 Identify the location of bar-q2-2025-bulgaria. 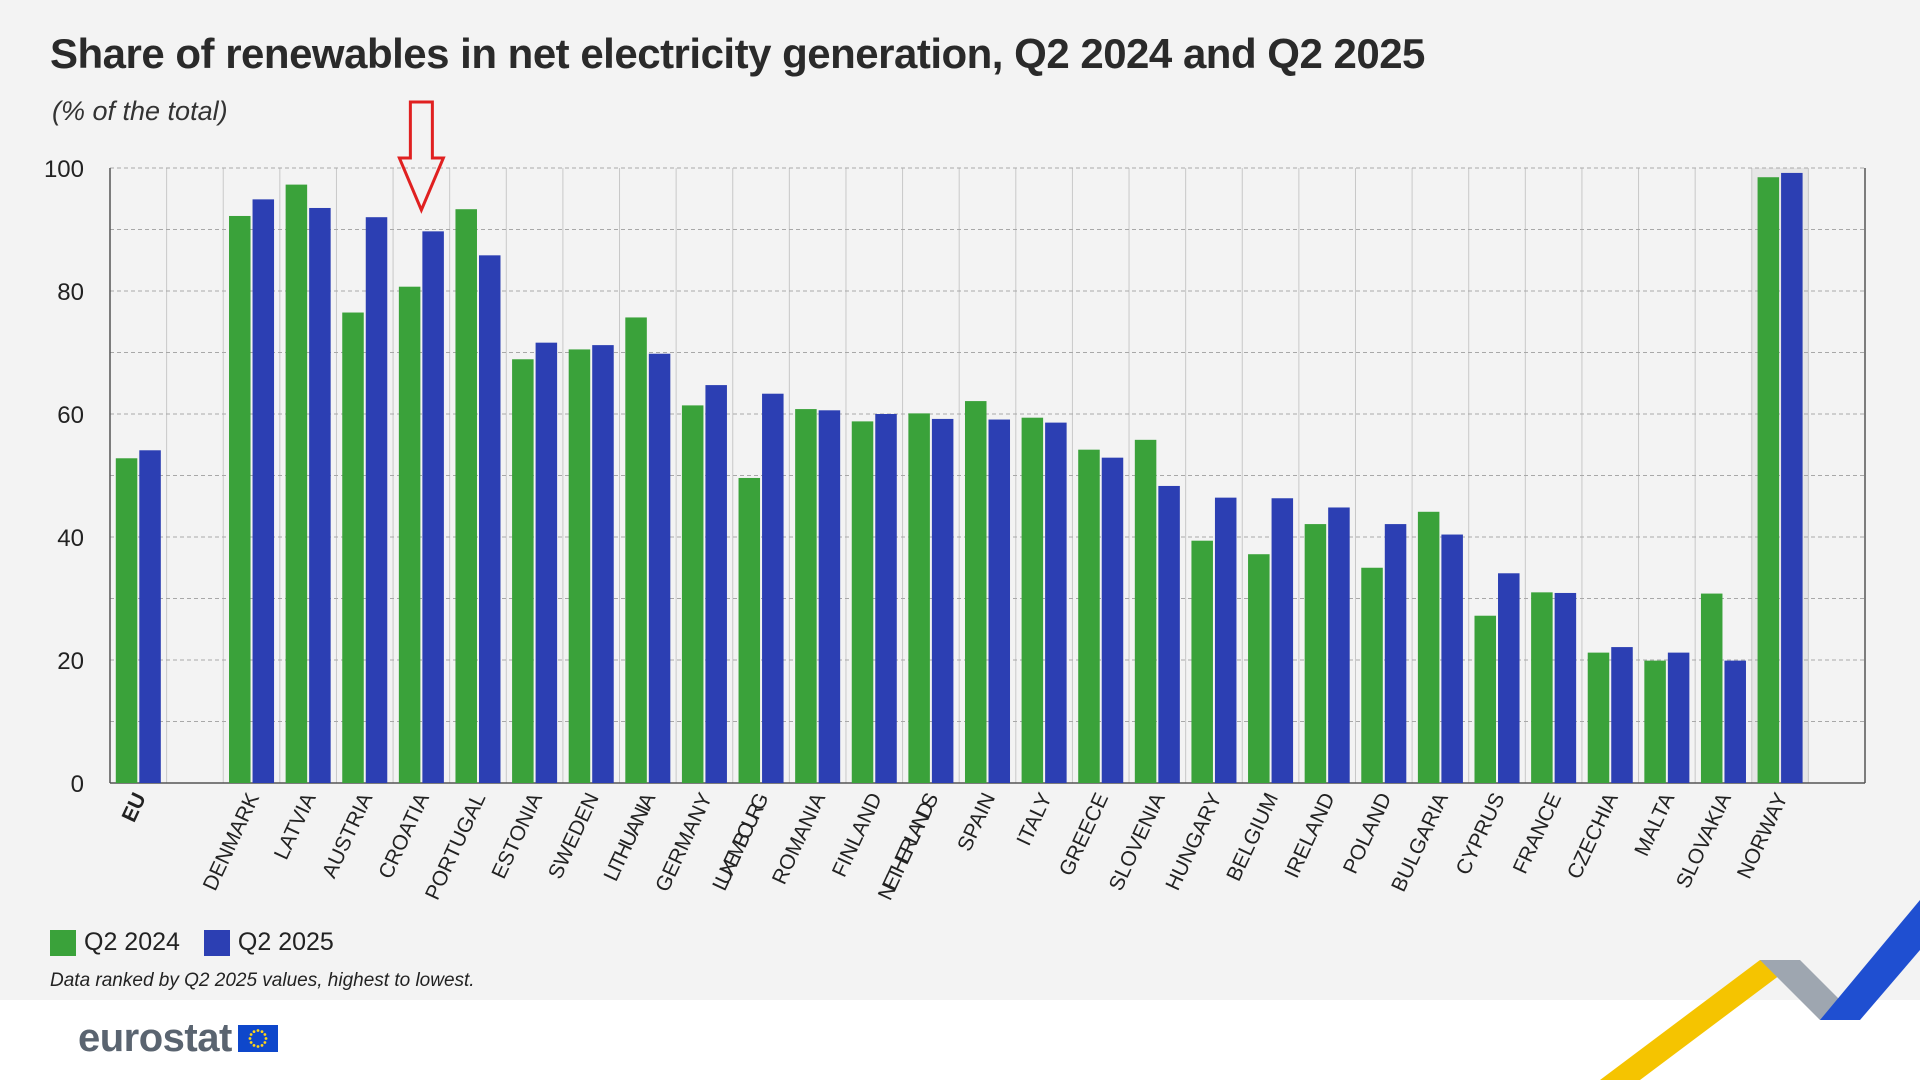
(1452, 658).